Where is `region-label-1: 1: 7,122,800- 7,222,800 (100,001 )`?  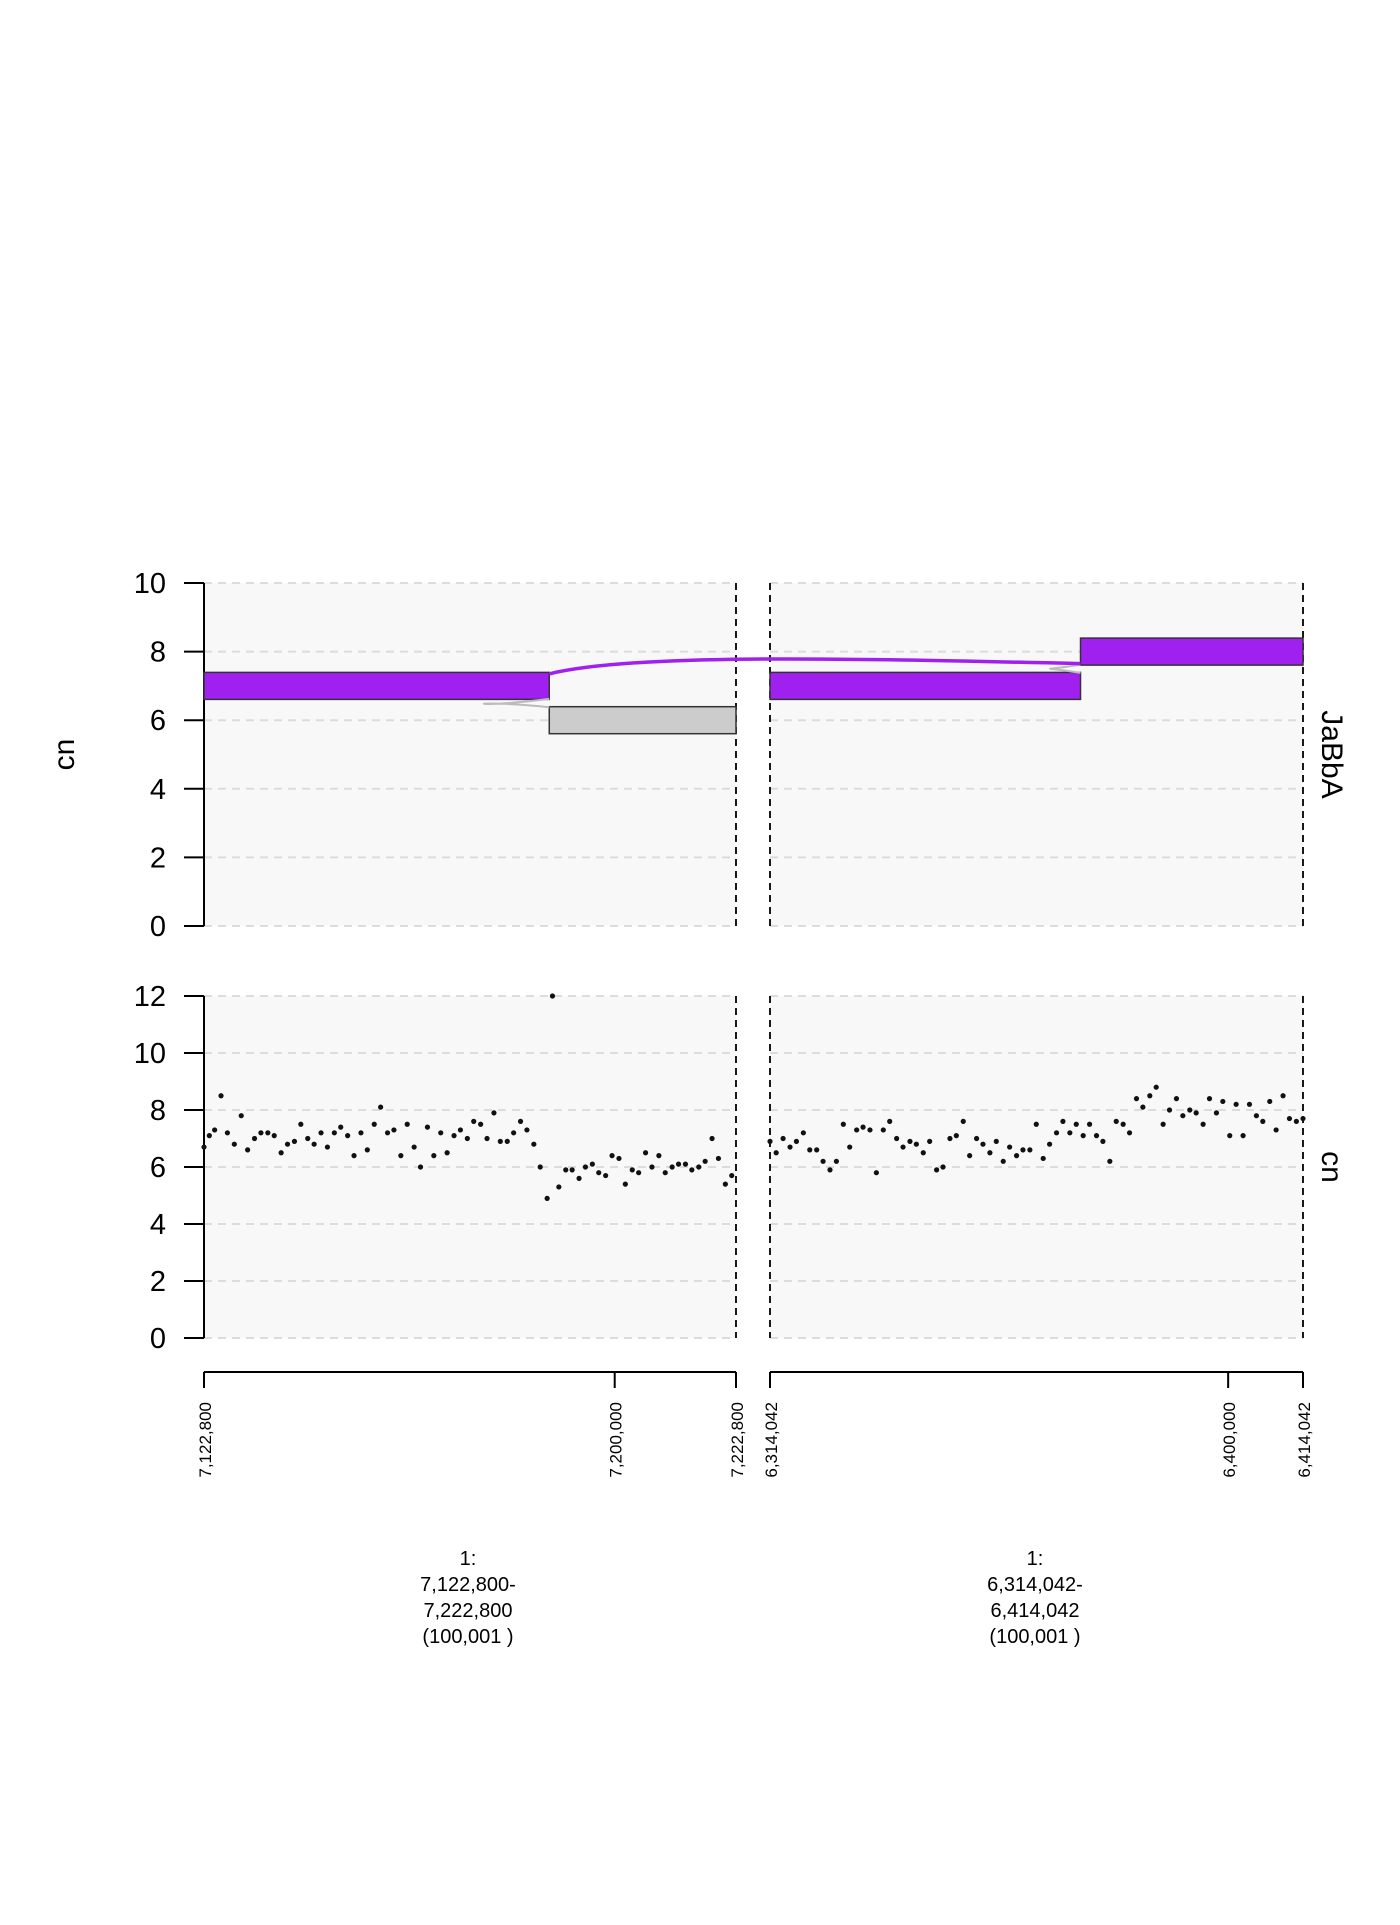 region-label-1: 1: 7,122,800- 7,222,800 (100,001 ) is located at coordinates (468, 1598).